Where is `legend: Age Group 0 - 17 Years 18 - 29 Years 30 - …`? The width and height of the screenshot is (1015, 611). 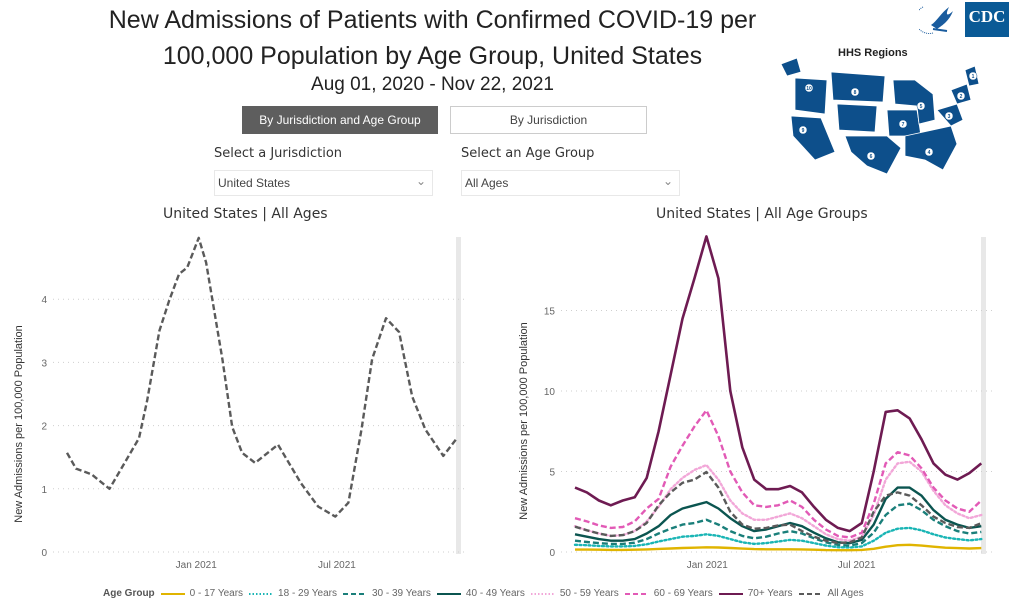 legend: Age Group 0 - 17 Years 18 - 29 Years 30 - … is located at coordinates (483, 593).